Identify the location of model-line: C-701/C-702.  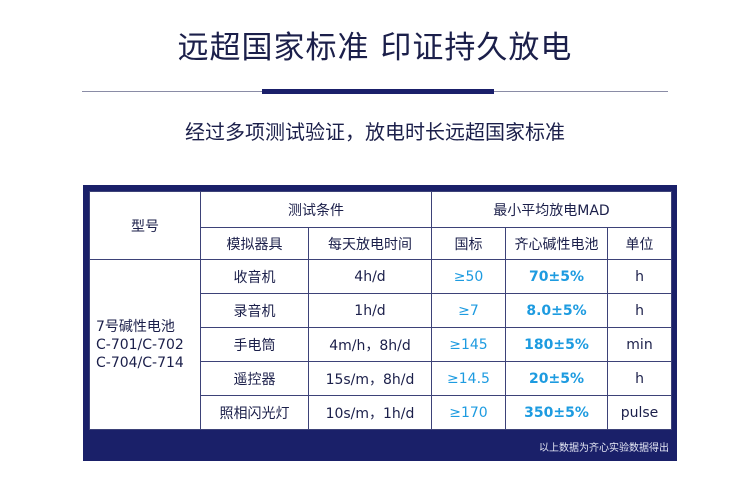
(140, 344).